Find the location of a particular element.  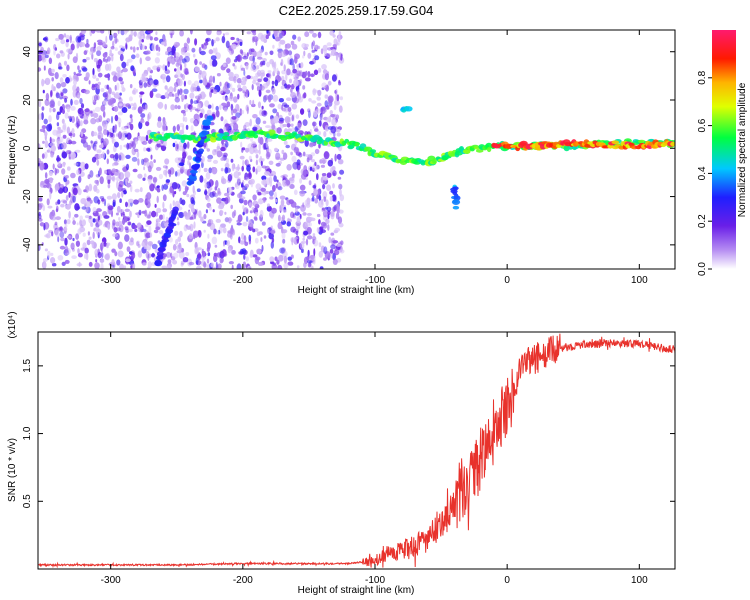

vertical-streak-cell is located at coordinates (210, 117).